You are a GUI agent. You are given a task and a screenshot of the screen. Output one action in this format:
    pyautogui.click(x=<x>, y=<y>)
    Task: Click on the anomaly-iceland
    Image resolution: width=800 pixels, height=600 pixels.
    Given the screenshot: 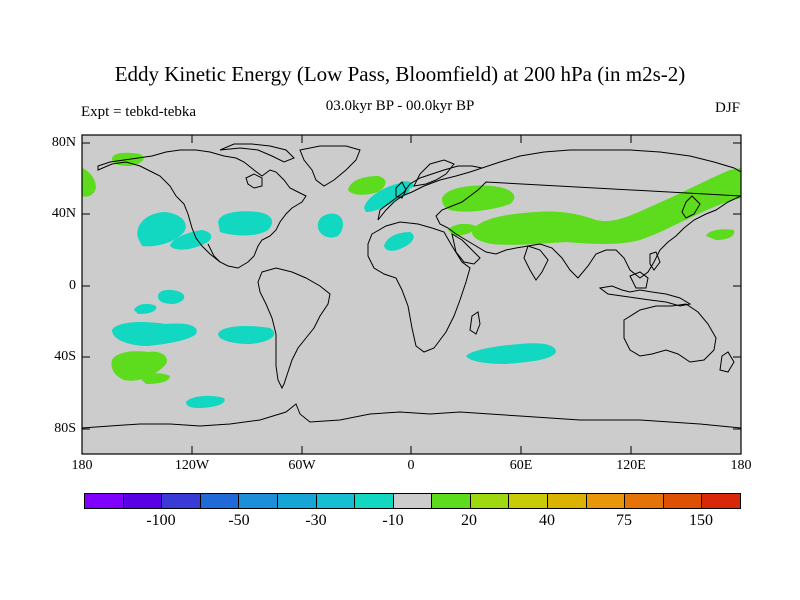 What is the action you would take?
    pyautogui.click(x=406, y=185)
    